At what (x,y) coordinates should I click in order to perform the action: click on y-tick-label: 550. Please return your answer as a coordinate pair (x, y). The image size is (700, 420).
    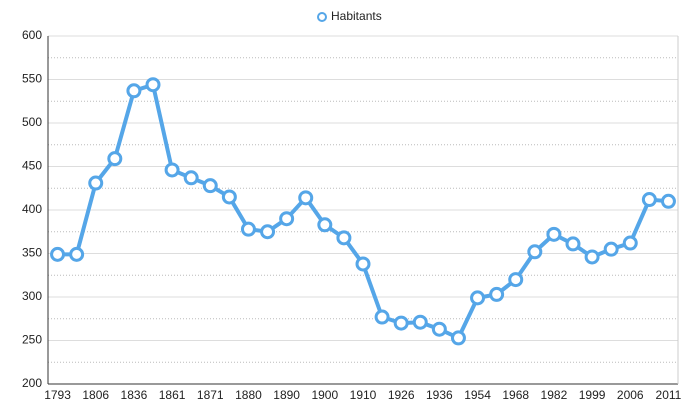
    Looking at the image, I should click on (32, 79).